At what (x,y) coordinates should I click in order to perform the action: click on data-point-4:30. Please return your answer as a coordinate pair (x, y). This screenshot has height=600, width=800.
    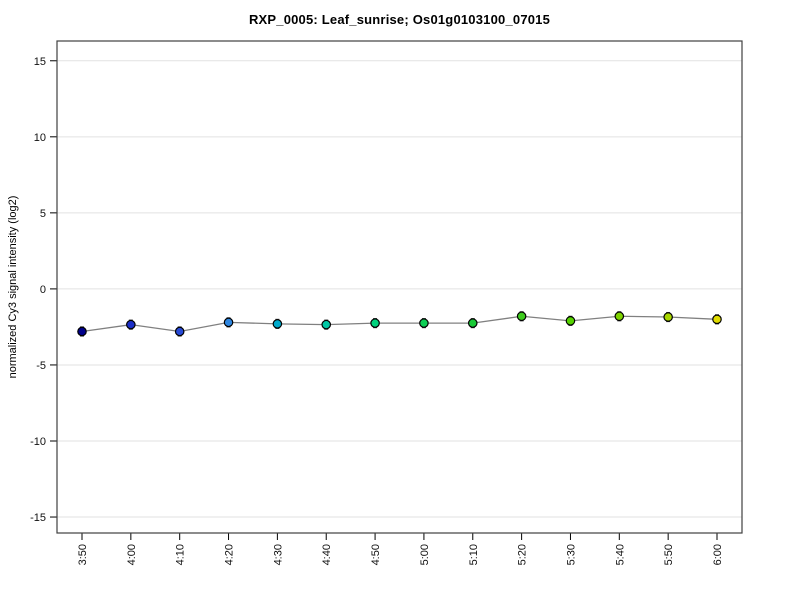
    Looking at the image, I should click on (277, 324).